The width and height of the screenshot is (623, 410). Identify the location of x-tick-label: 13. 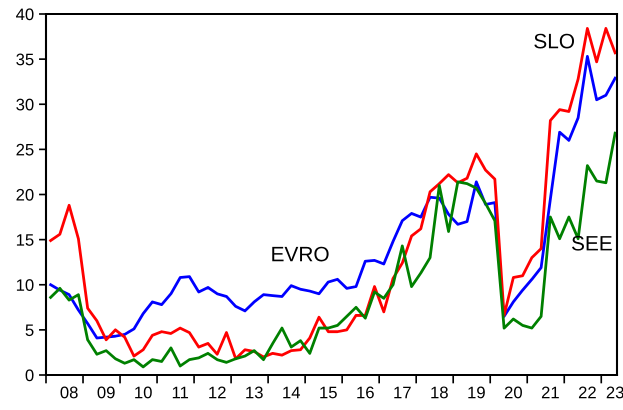
(254, 392).